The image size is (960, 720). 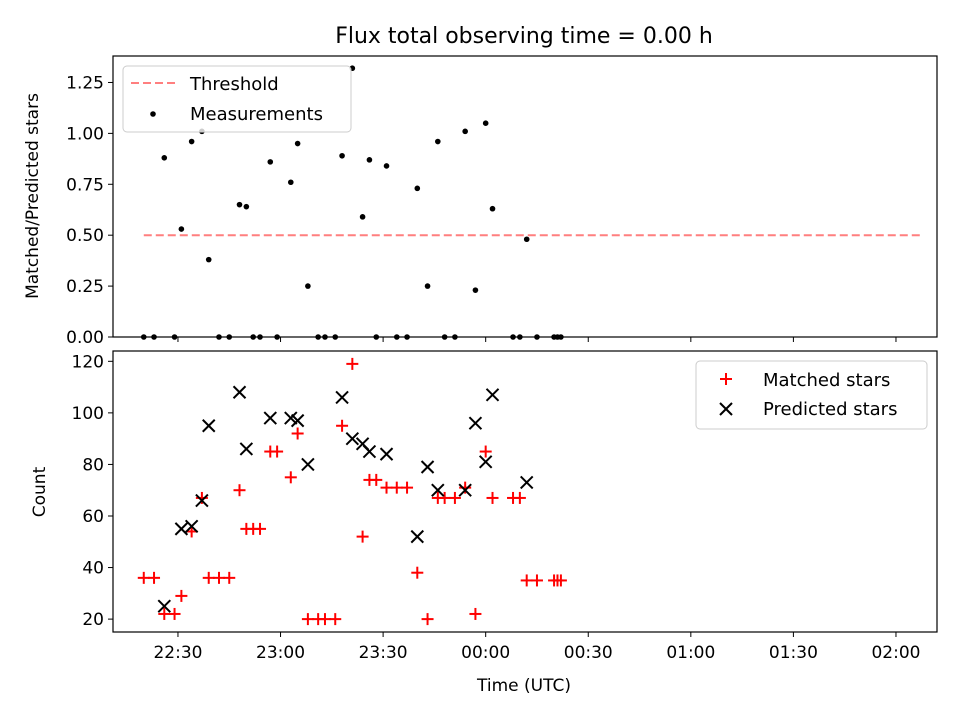 I want to click on predicted-legend-marker, so click(x=726, y=409).